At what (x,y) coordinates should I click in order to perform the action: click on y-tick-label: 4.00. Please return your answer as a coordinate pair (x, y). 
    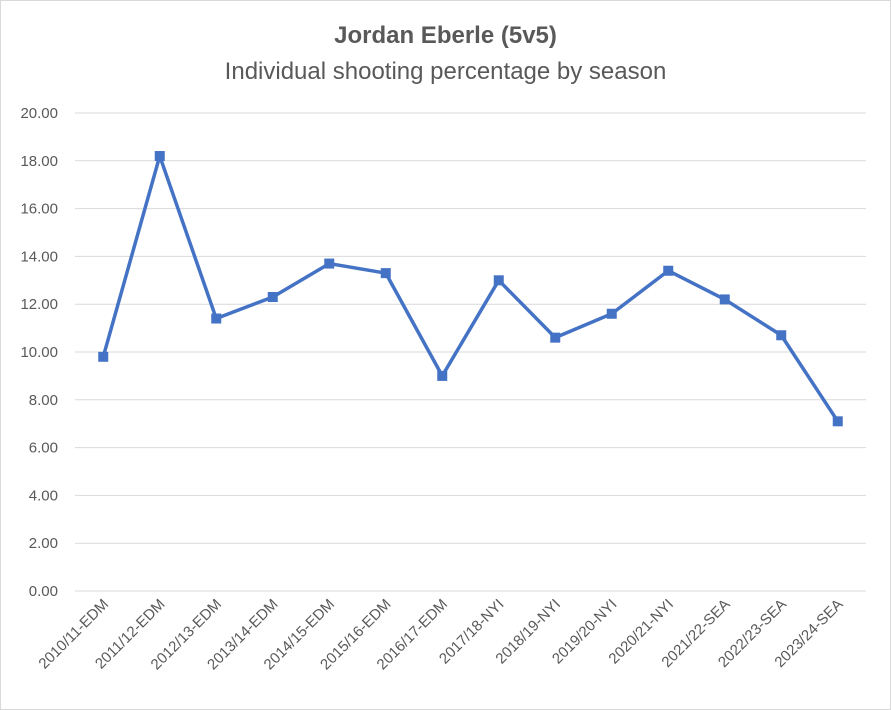
    Looking at the image, I should click on (43, 495).